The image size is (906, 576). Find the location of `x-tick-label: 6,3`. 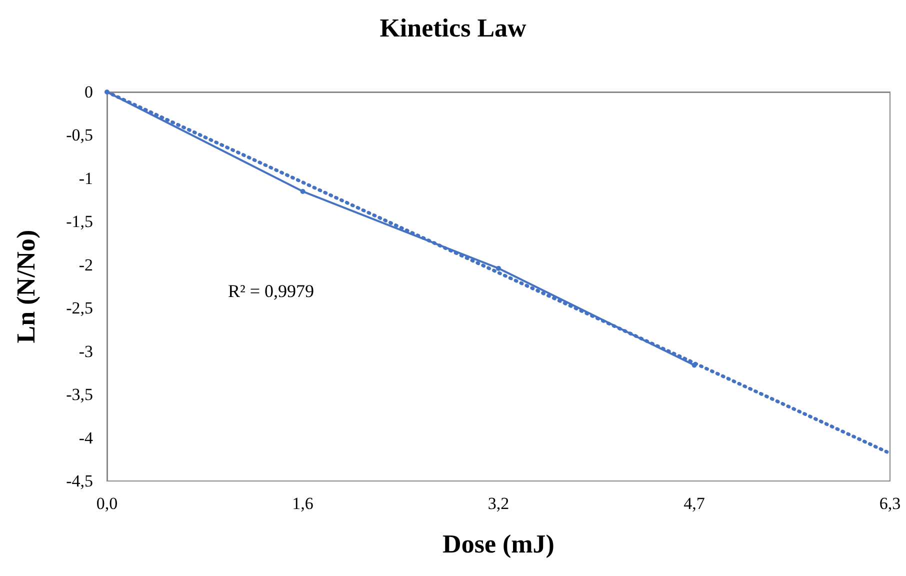

x-tick-label: 6,3 is located at coordinates (890, 503).